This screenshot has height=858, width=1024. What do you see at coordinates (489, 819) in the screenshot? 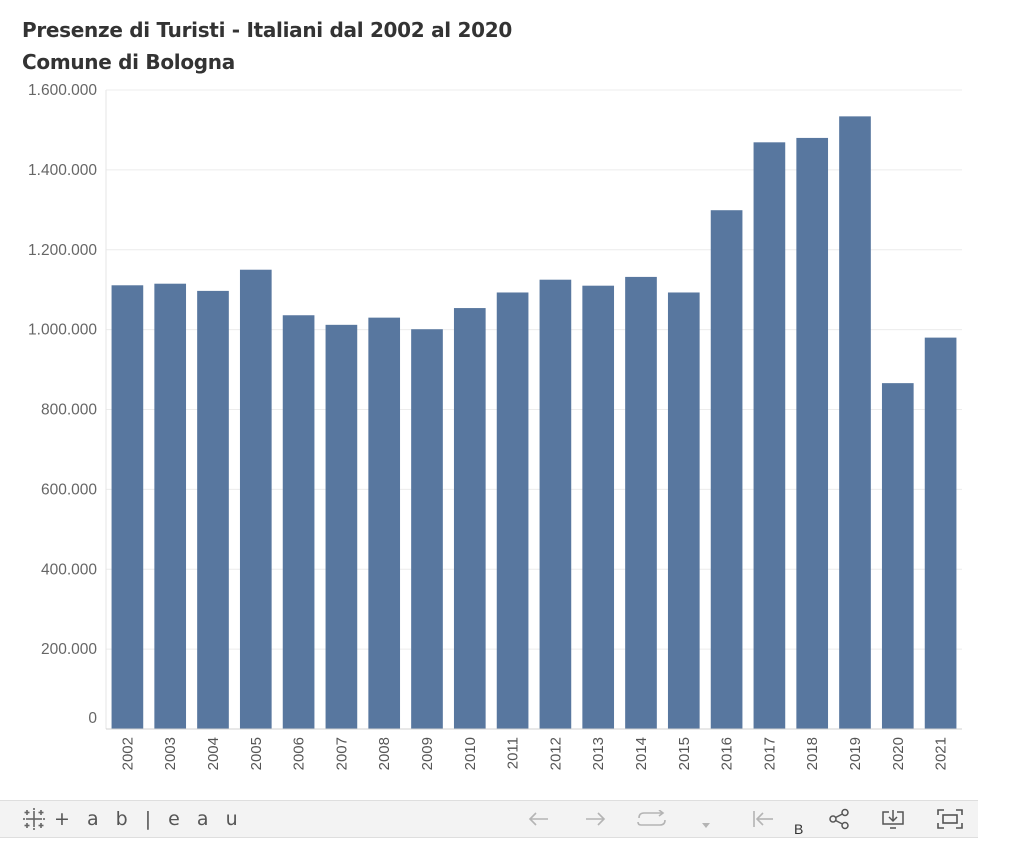
I see `tableau-toolbar: + a b | e a u B` at bounding box center [489, 819].